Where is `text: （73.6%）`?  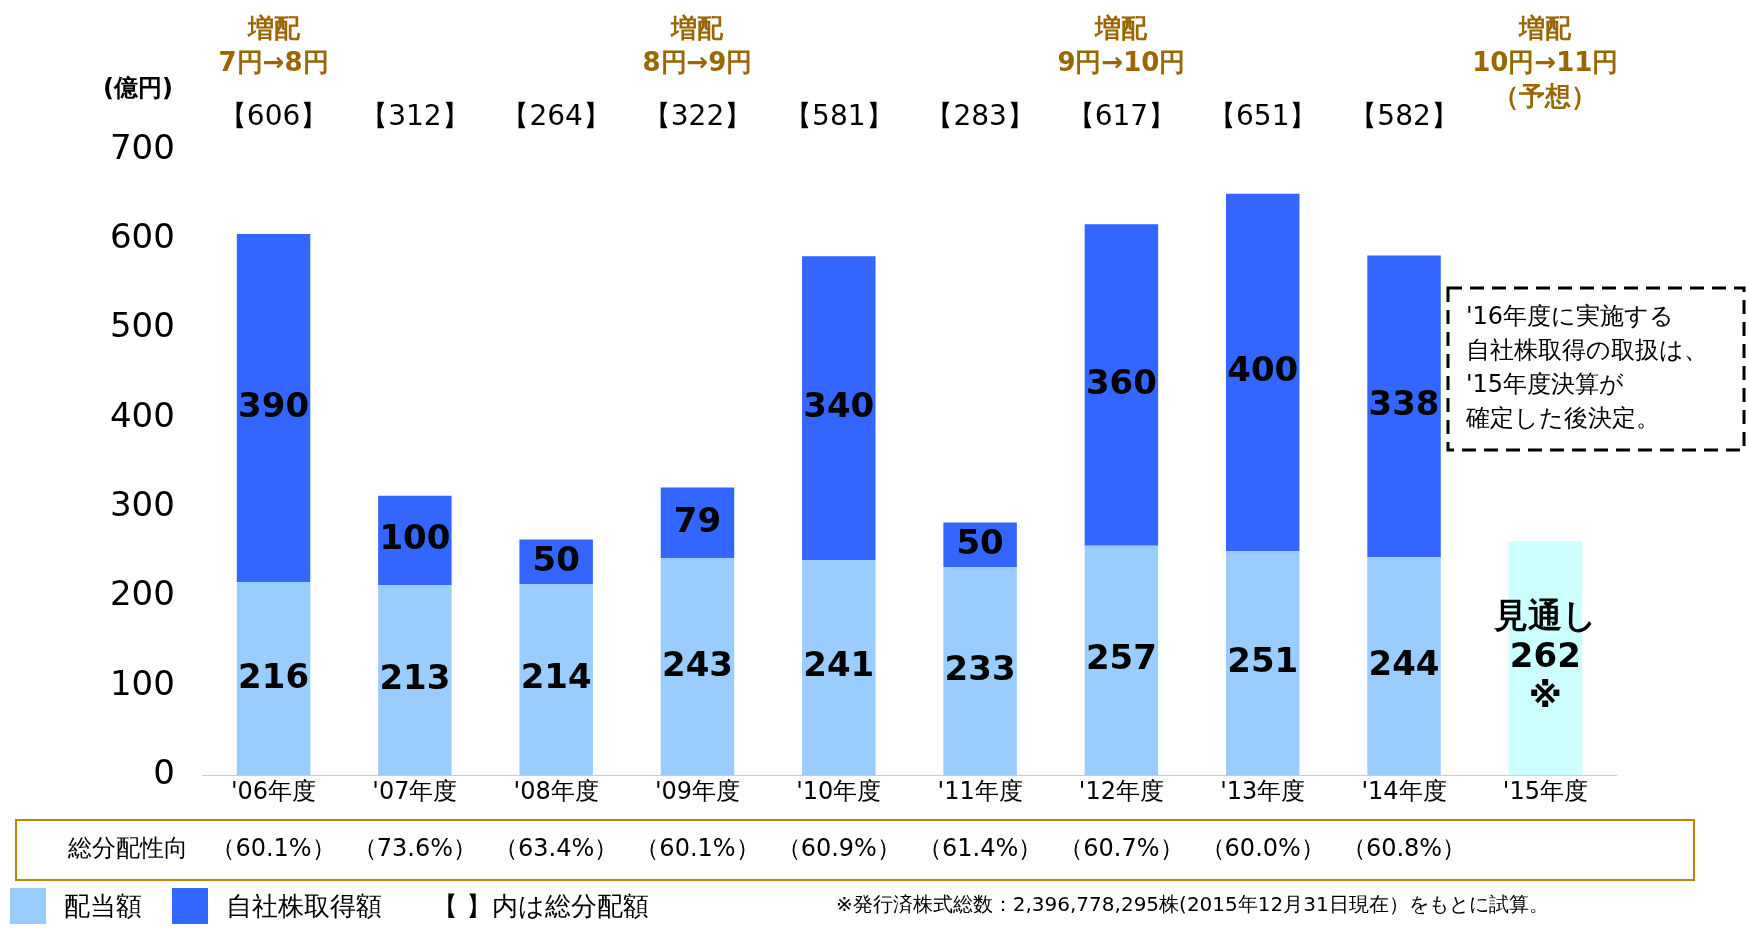
text: （73.6%） is located at coordinates (414, 848).